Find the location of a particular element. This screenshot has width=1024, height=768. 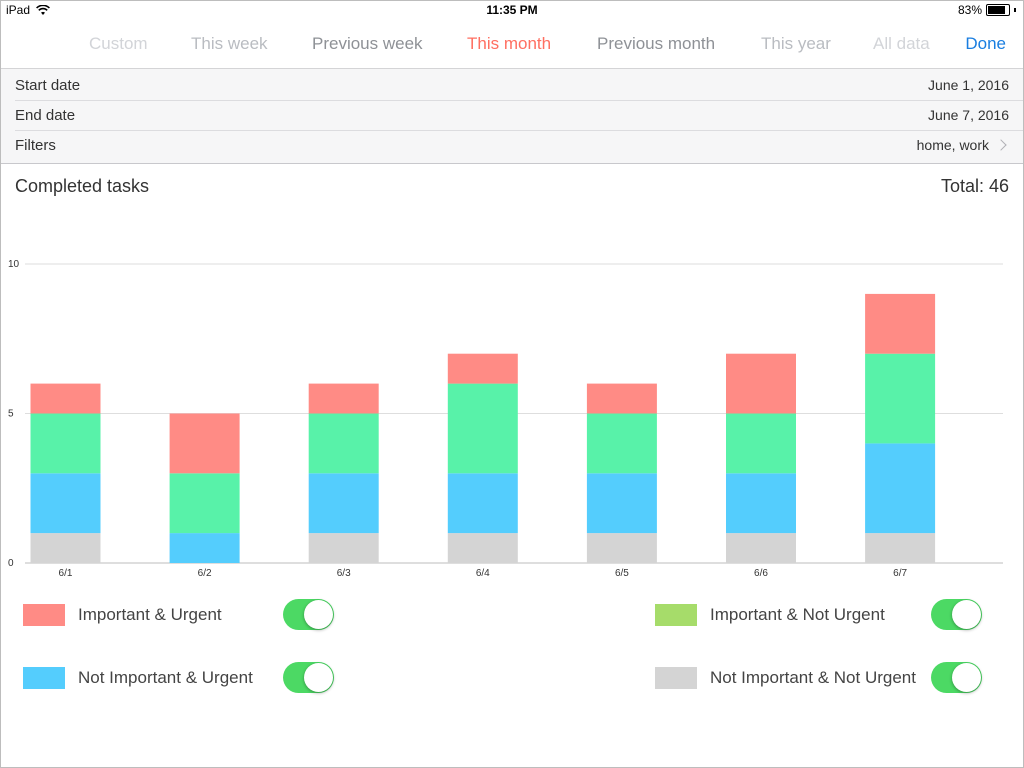

not-important-urgent-toggle is located at coordinates (308, 677).